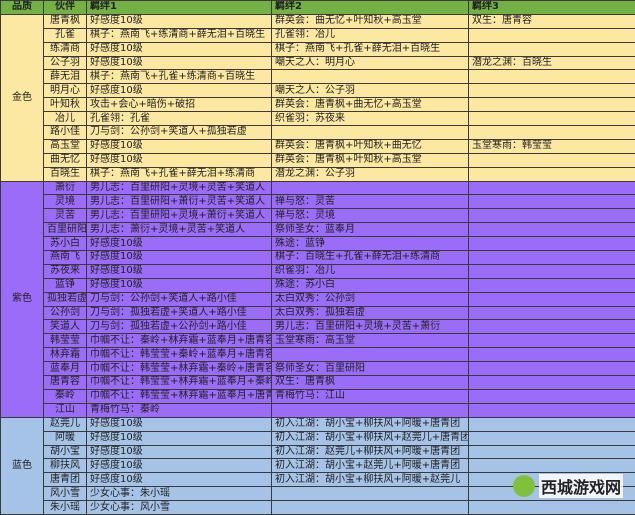  What do you see at coordinates (65, 49) in the screenshot?
I see `partner-name-cell: 练清商` at bounding box center [65, 49].